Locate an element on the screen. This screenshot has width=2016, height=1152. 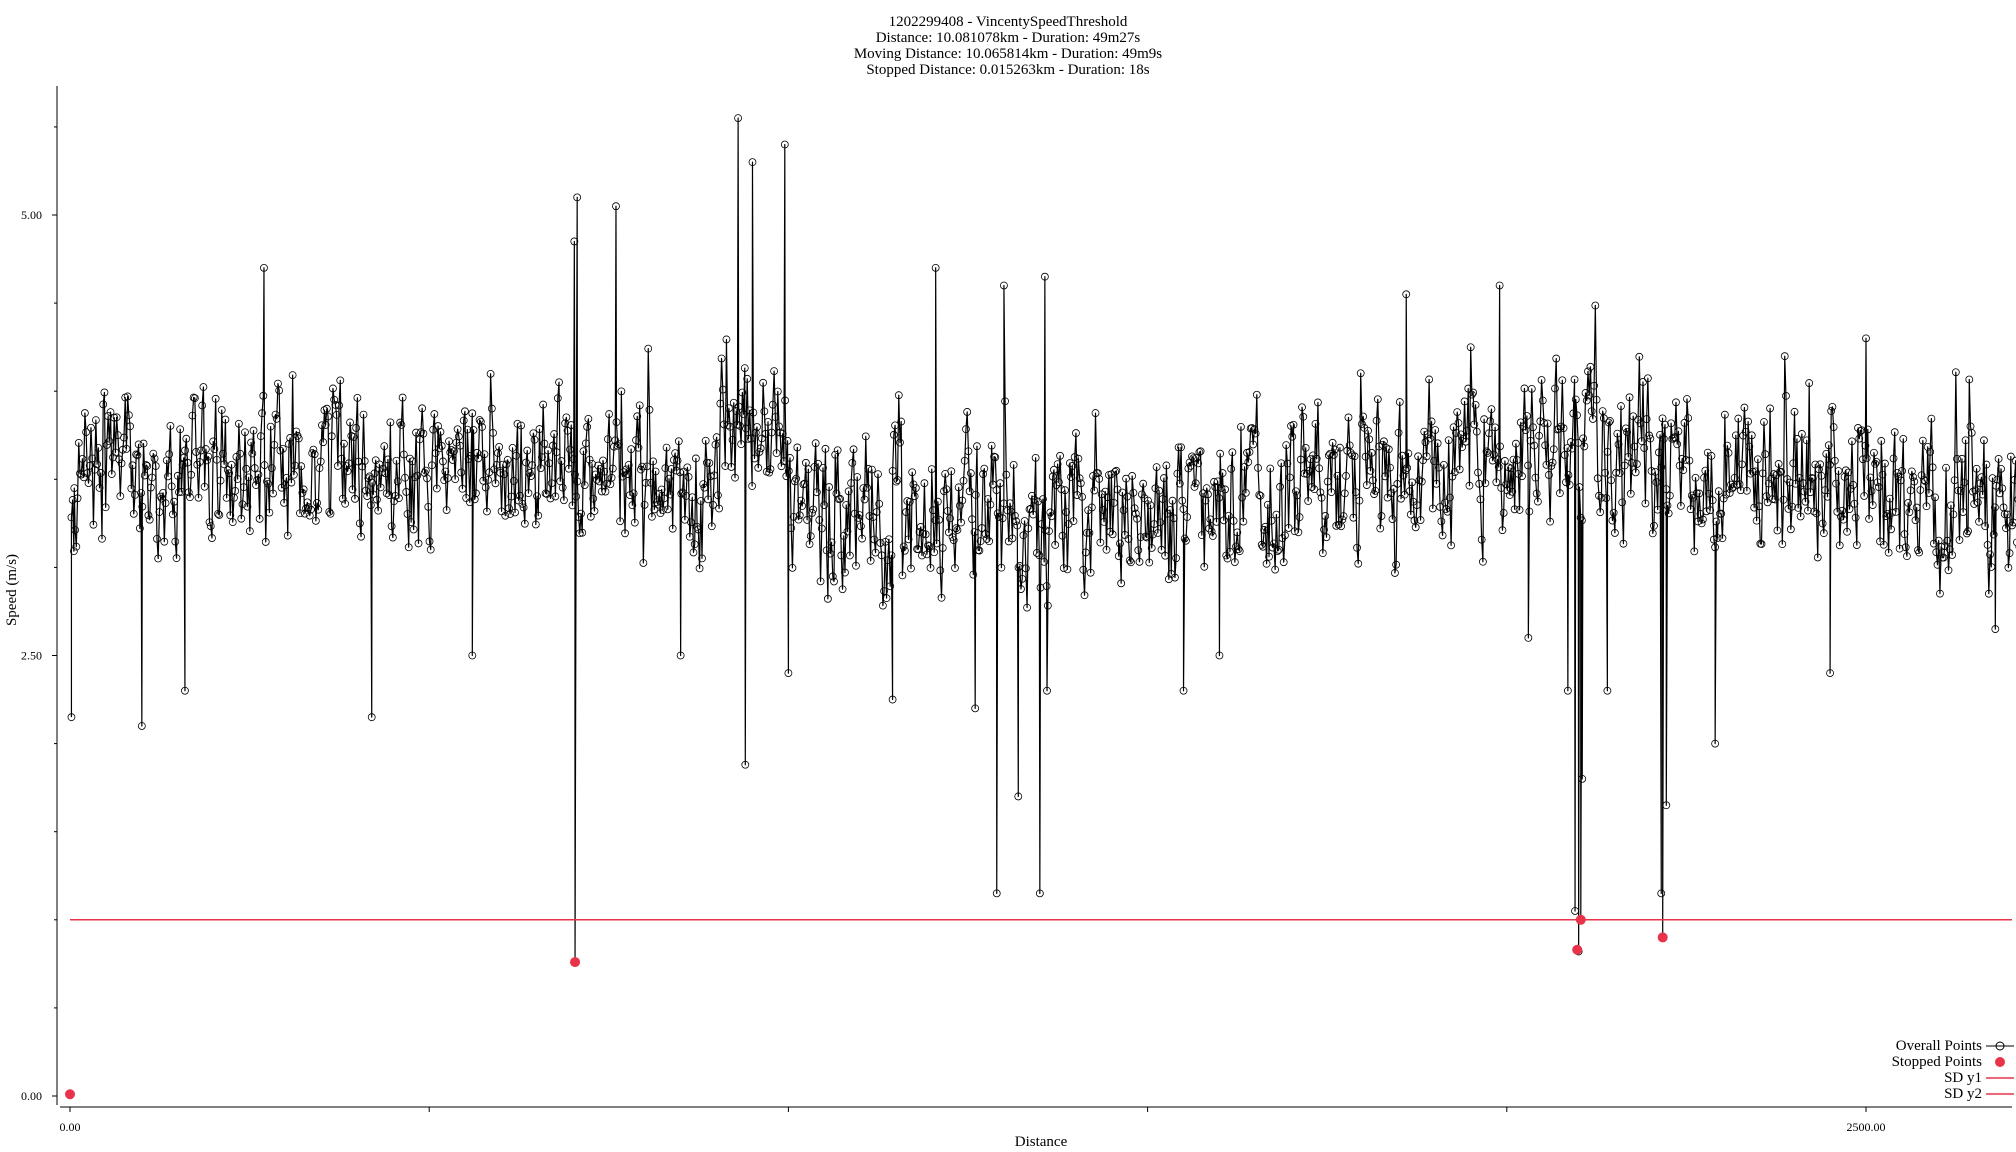
stopped-point is located at coordinates (70, 1094).